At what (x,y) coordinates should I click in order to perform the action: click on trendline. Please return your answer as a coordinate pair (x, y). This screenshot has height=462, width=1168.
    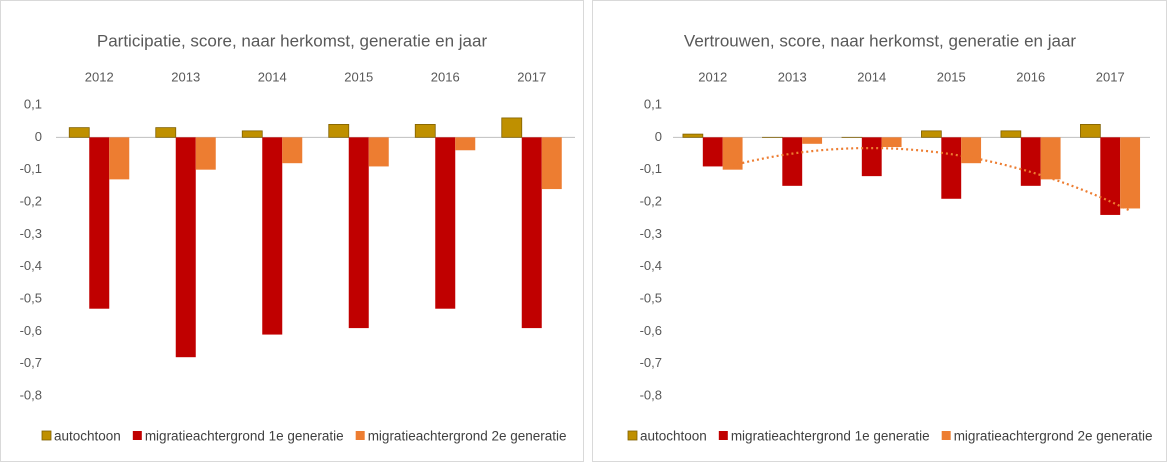
    Looking at the image, I should click on (931, 179).